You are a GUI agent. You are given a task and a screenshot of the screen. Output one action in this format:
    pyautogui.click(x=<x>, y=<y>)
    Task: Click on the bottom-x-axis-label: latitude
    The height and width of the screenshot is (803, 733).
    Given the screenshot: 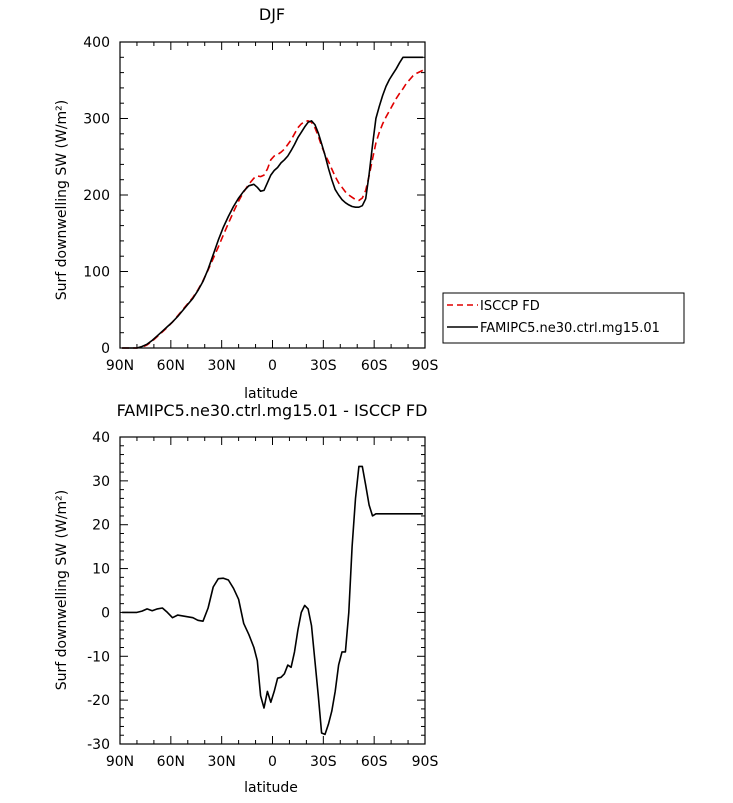 What is the action you would take?
    pyautogui.click(x=271, y=788)
    